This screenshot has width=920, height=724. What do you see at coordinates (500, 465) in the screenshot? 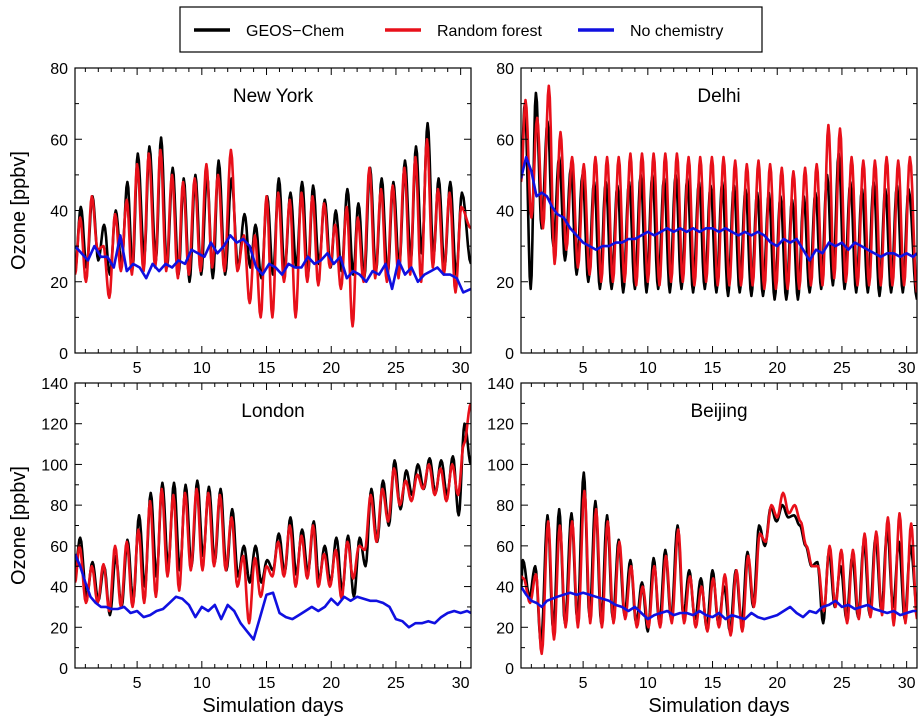
I see `beijing-ytick-label: 100` at bounding box center [500, 465].